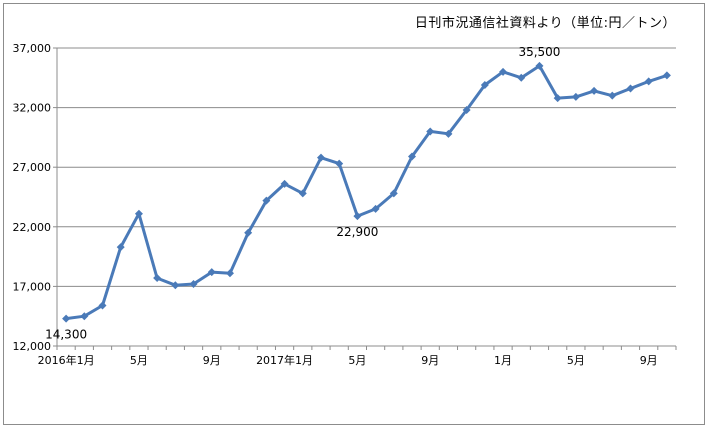 This screenshot has height=430, width=710. I want to click on x-tick-label: 1月, so click(503, 360).